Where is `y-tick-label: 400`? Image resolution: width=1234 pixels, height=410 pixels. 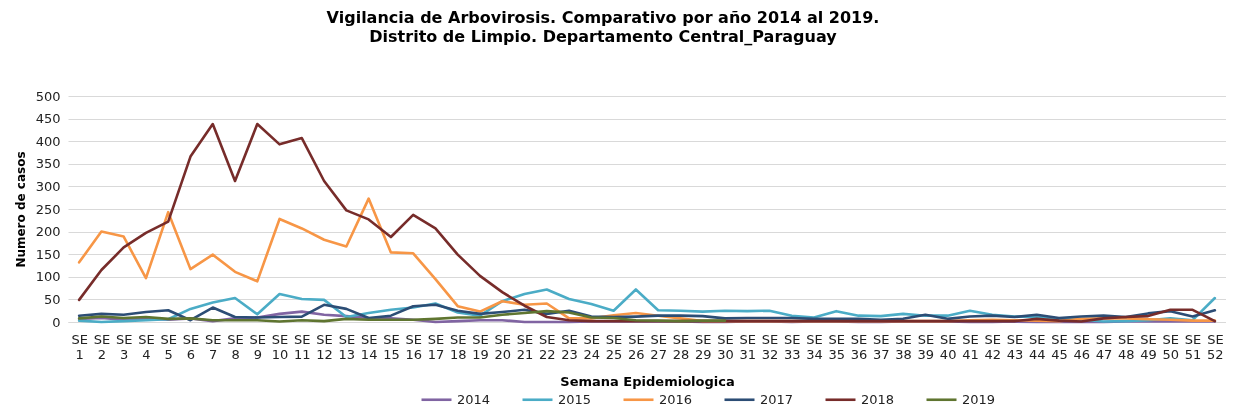
y-tick-label: 400 is located at coordinates (48, 141).